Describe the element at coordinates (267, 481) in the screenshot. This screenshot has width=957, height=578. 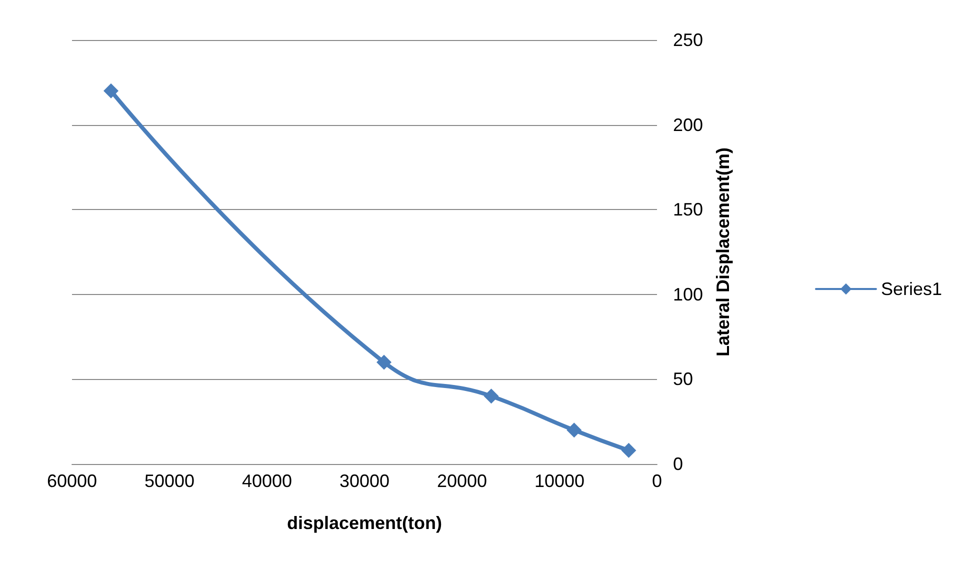
I see `x-tick-label: 40000` at that location.